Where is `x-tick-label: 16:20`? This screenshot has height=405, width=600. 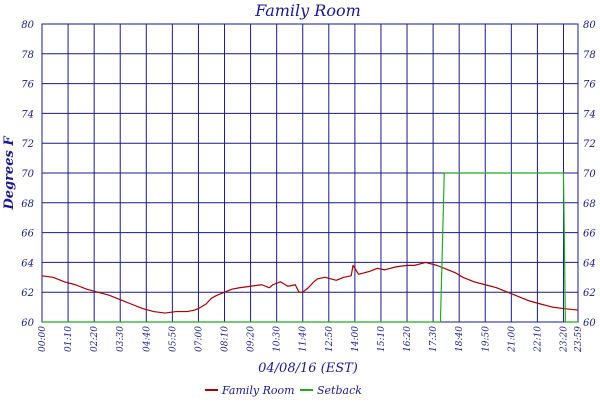 x-tick-label: 16:20 is located at coordinates (408, 339).